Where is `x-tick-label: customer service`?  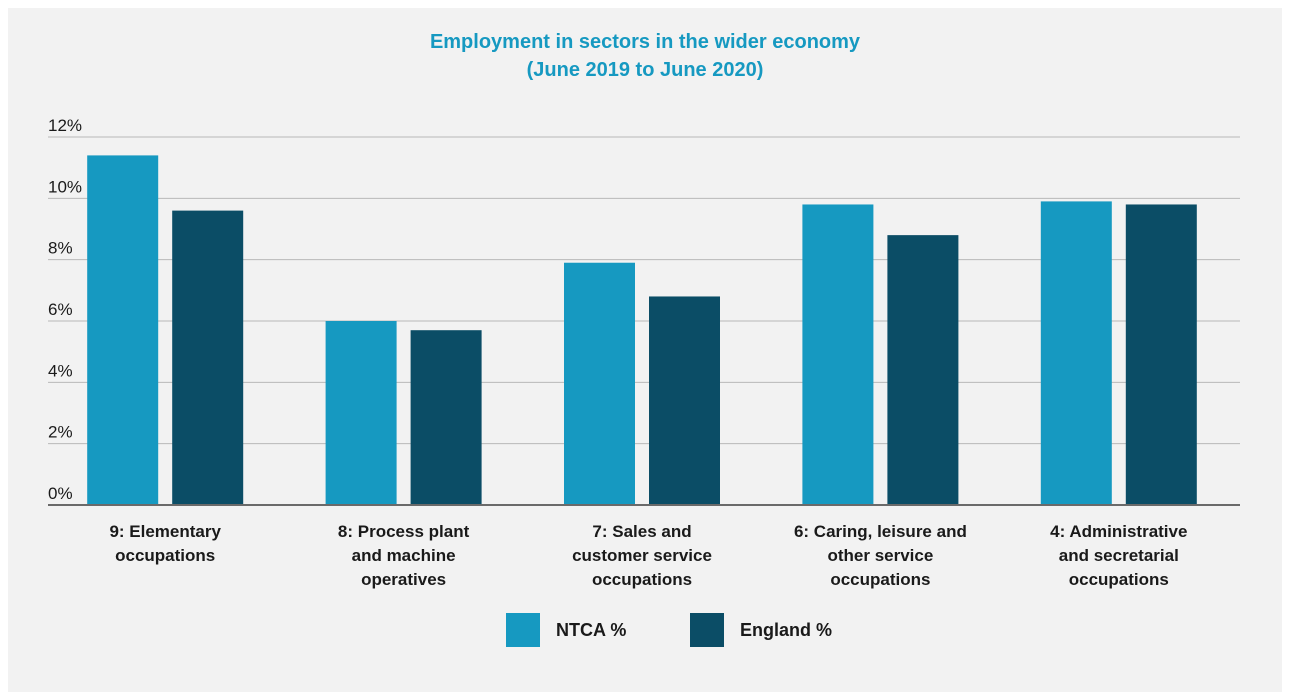
x-tick-label: customer service is located at coordinates (642, 555).